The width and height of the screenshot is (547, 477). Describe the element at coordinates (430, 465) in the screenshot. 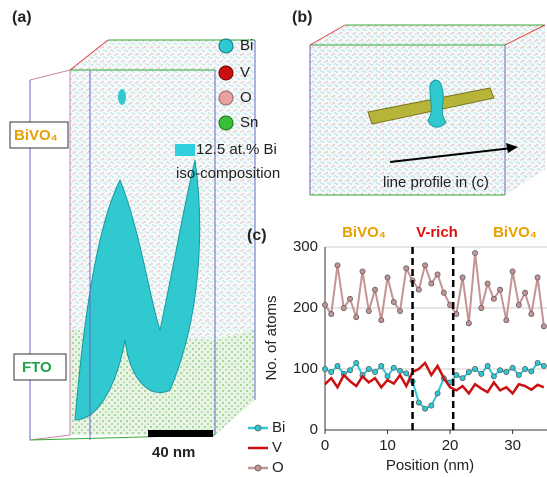

I see `x-axis-title: Position (nm)` at that location.